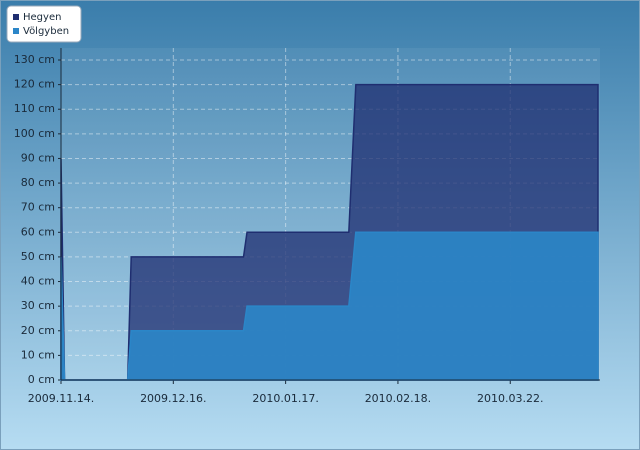 This screenshot has width=640, height=450. Describe the element at coordinates (38, 157) in the screenshot. I see `y-tick-label: 90 cm` at that location.